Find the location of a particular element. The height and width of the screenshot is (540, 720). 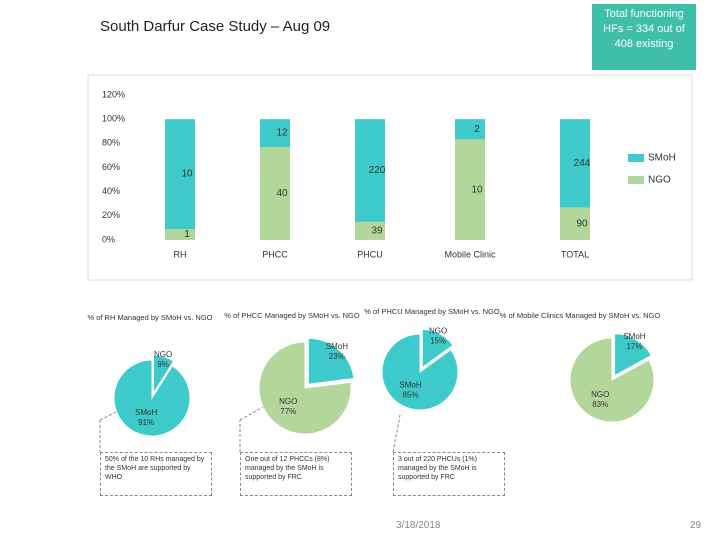

date: 3/18/2018 is located at coordinates (418, 525).